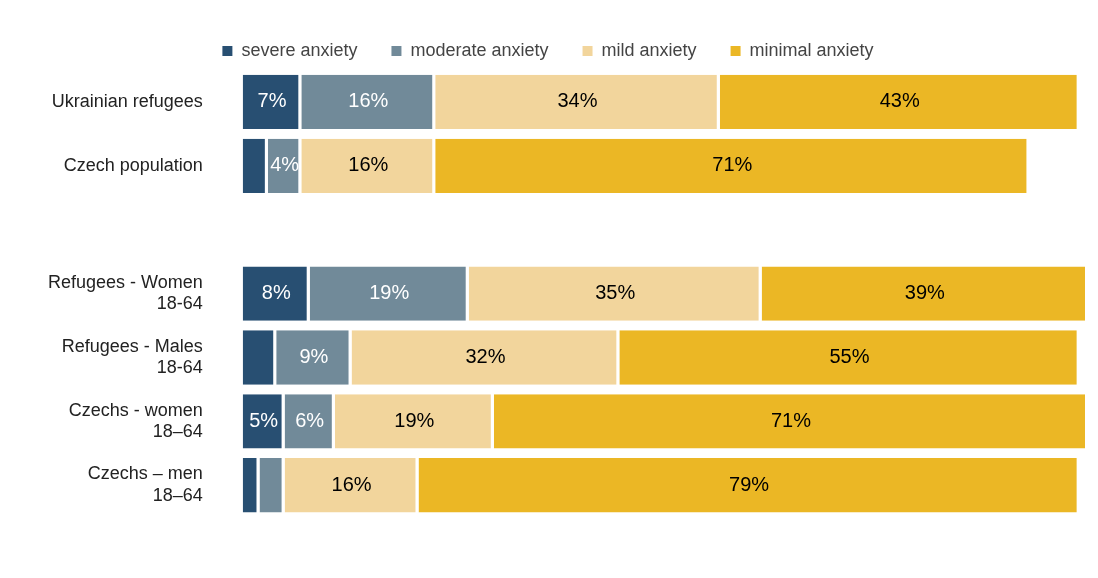 The width and height of the screenshot is (1098, 578). What do you see at coordinates (135, 420) in the screenshot?
I see `y-tick-label: Czechs - women 18–64` at bounding box center [135, 420].